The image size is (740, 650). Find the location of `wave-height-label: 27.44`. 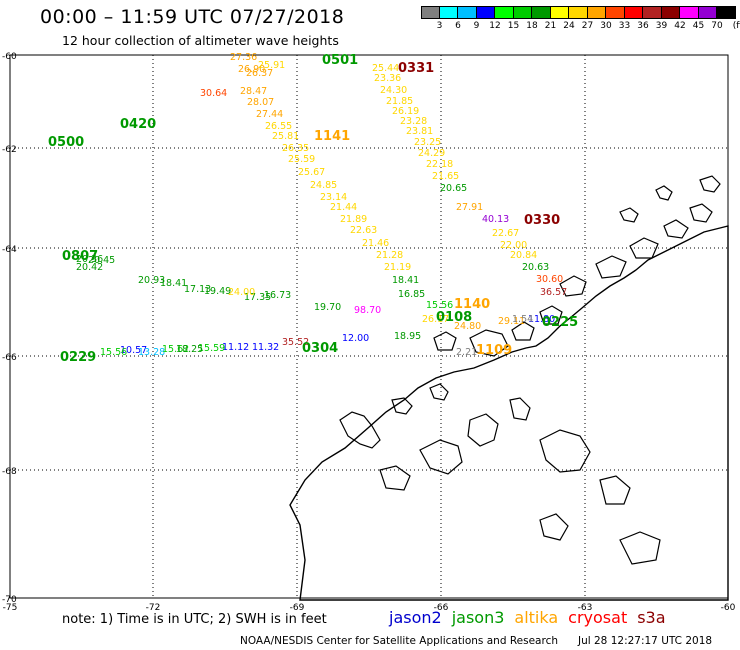

wave-height-label: 27.44 is located at coordinates (269, 114).